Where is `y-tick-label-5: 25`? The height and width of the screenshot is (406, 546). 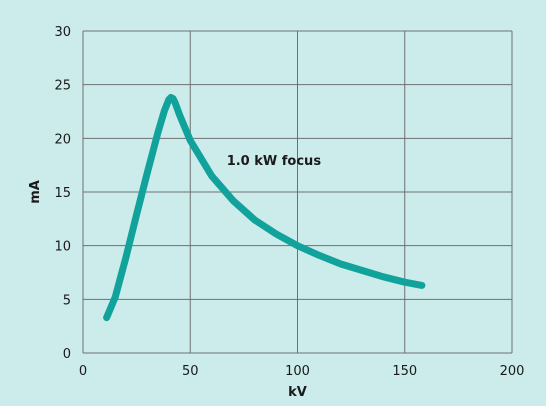 y-tick-label-5: 25 is located at coordinates (62, 86).